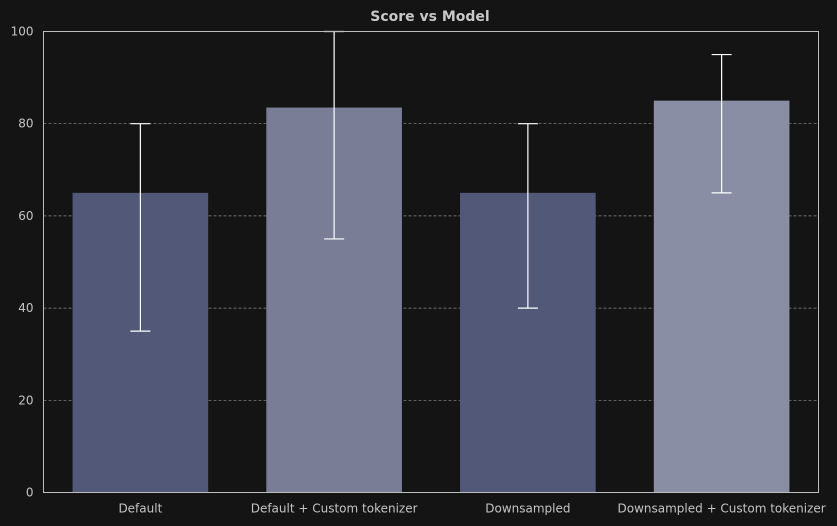 The height and width of the screenshot is (526, 837). Describe the element at coordinates (429, 17) in the screenshot. I see `chart-title: Score vs Model` at that location.